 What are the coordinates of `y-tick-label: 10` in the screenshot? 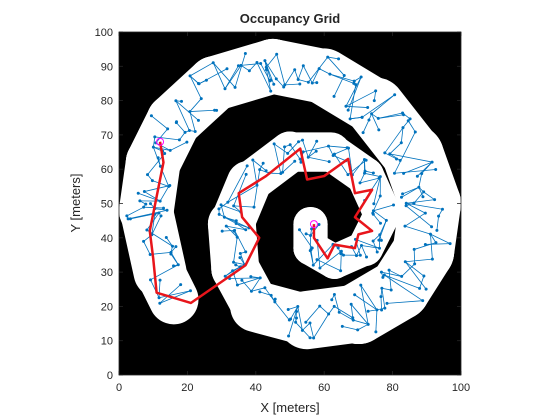 It's located at (107, 342).